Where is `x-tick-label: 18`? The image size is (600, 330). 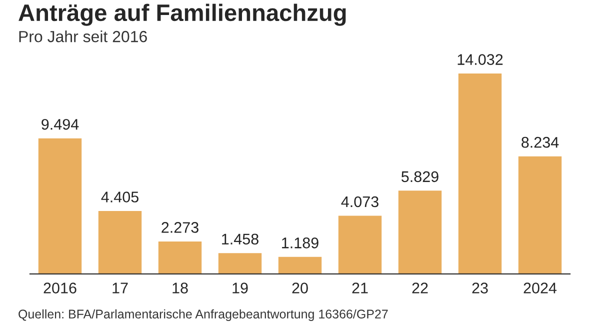
x-tick-label: 18 is located at coordinates (180, 288).